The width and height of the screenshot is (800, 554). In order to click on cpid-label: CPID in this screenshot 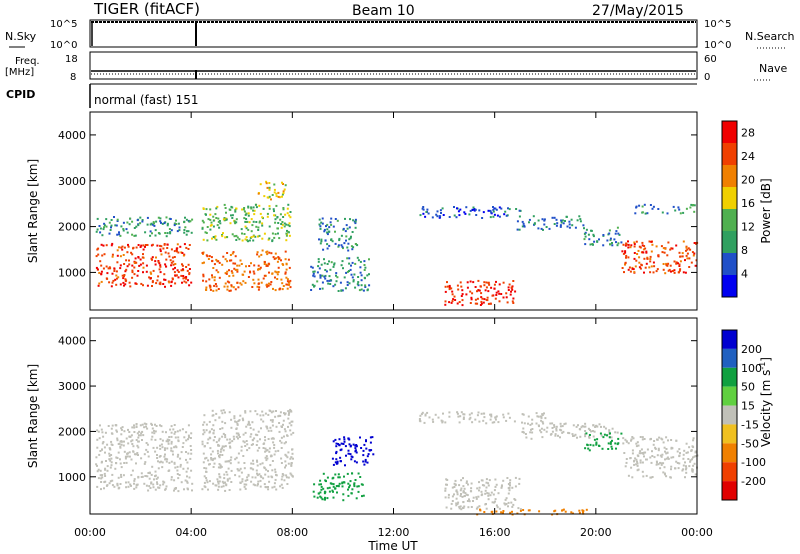, I will do `click(20, 94)`.